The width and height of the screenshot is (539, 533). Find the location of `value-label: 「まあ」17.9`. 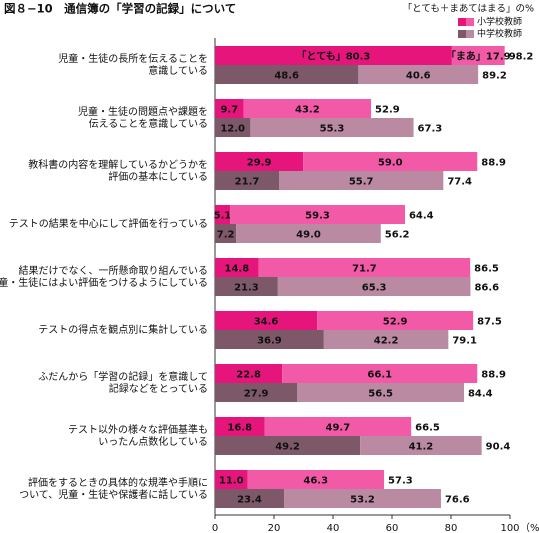

value-label: 「まあ」17.9 is located at coordinates (478, 56).